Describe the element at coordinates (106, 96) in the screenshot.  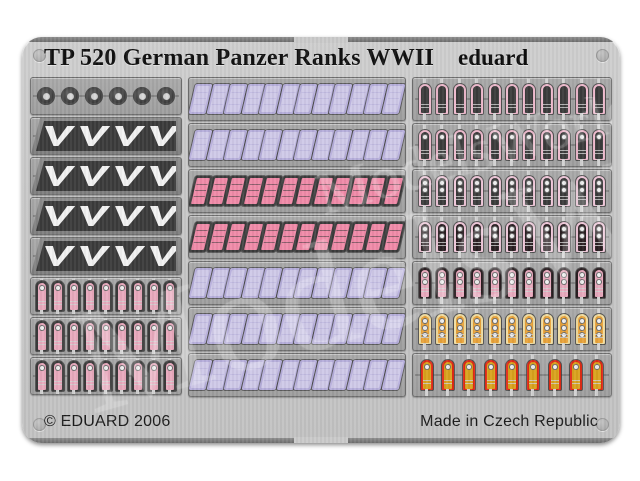
I see `part-strip-L1` at that location.